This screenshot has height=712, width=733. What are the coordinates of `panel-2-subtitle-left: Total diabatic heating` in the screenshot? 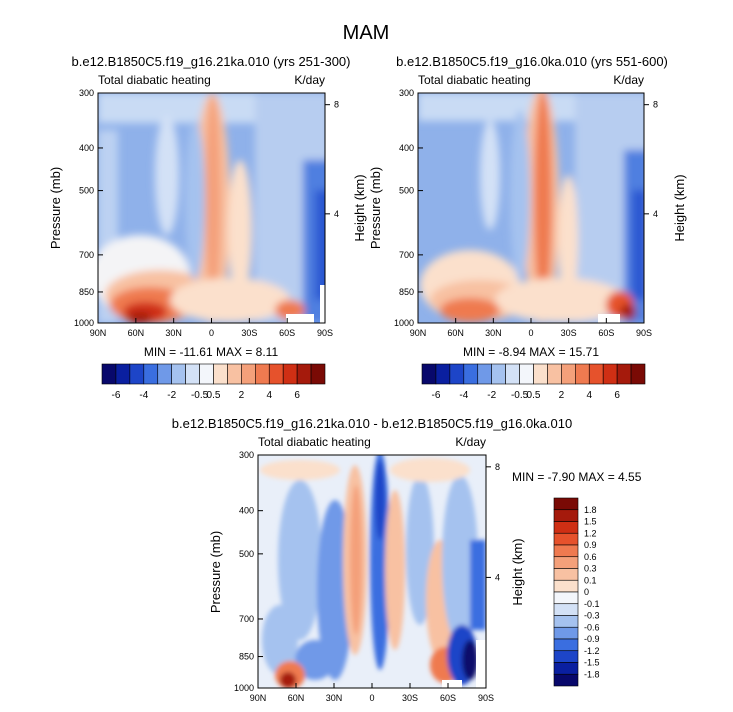 It's located at (474, 80).